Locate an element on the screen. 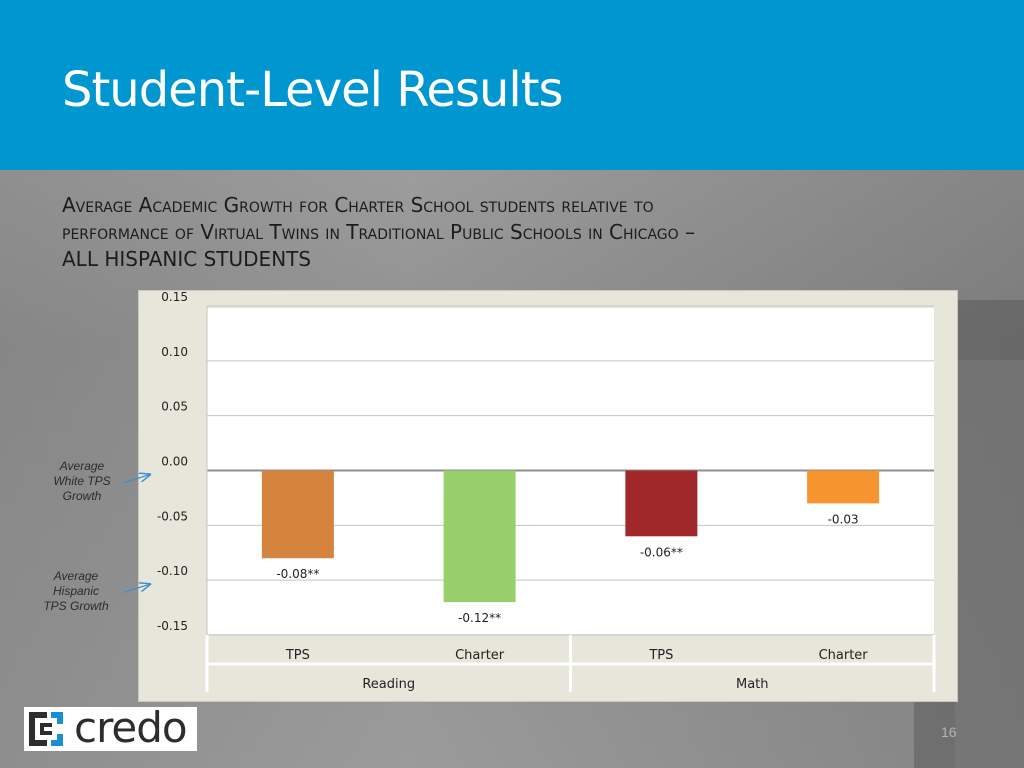 This screenshot has width=1024, height=768. annotation-hispanic-line-1: Average is located at coordinates (76, 576).